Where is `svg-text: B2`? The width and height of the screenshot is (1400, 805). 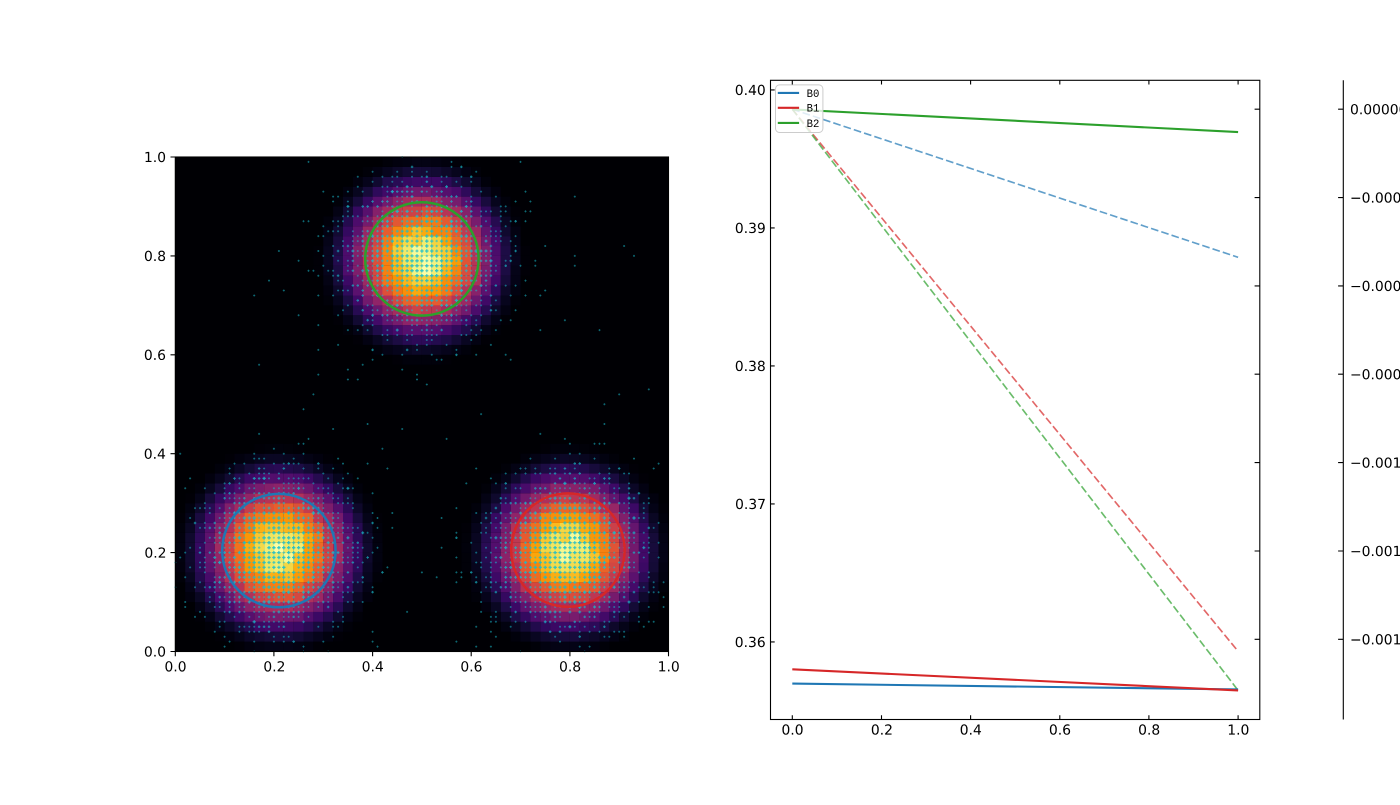
svg-text: B2 is located at coordinates (813, 125).